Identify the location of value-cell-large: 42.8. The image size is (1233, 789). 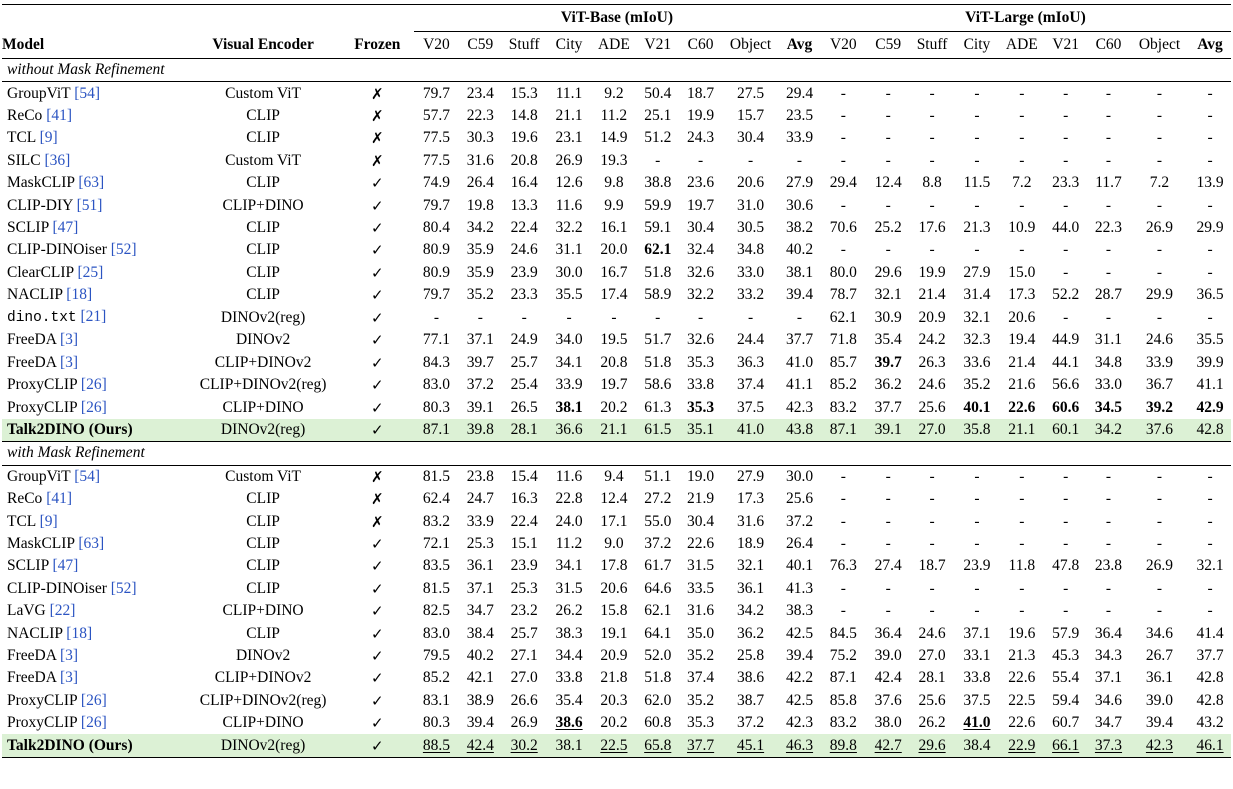
(1210, 430).